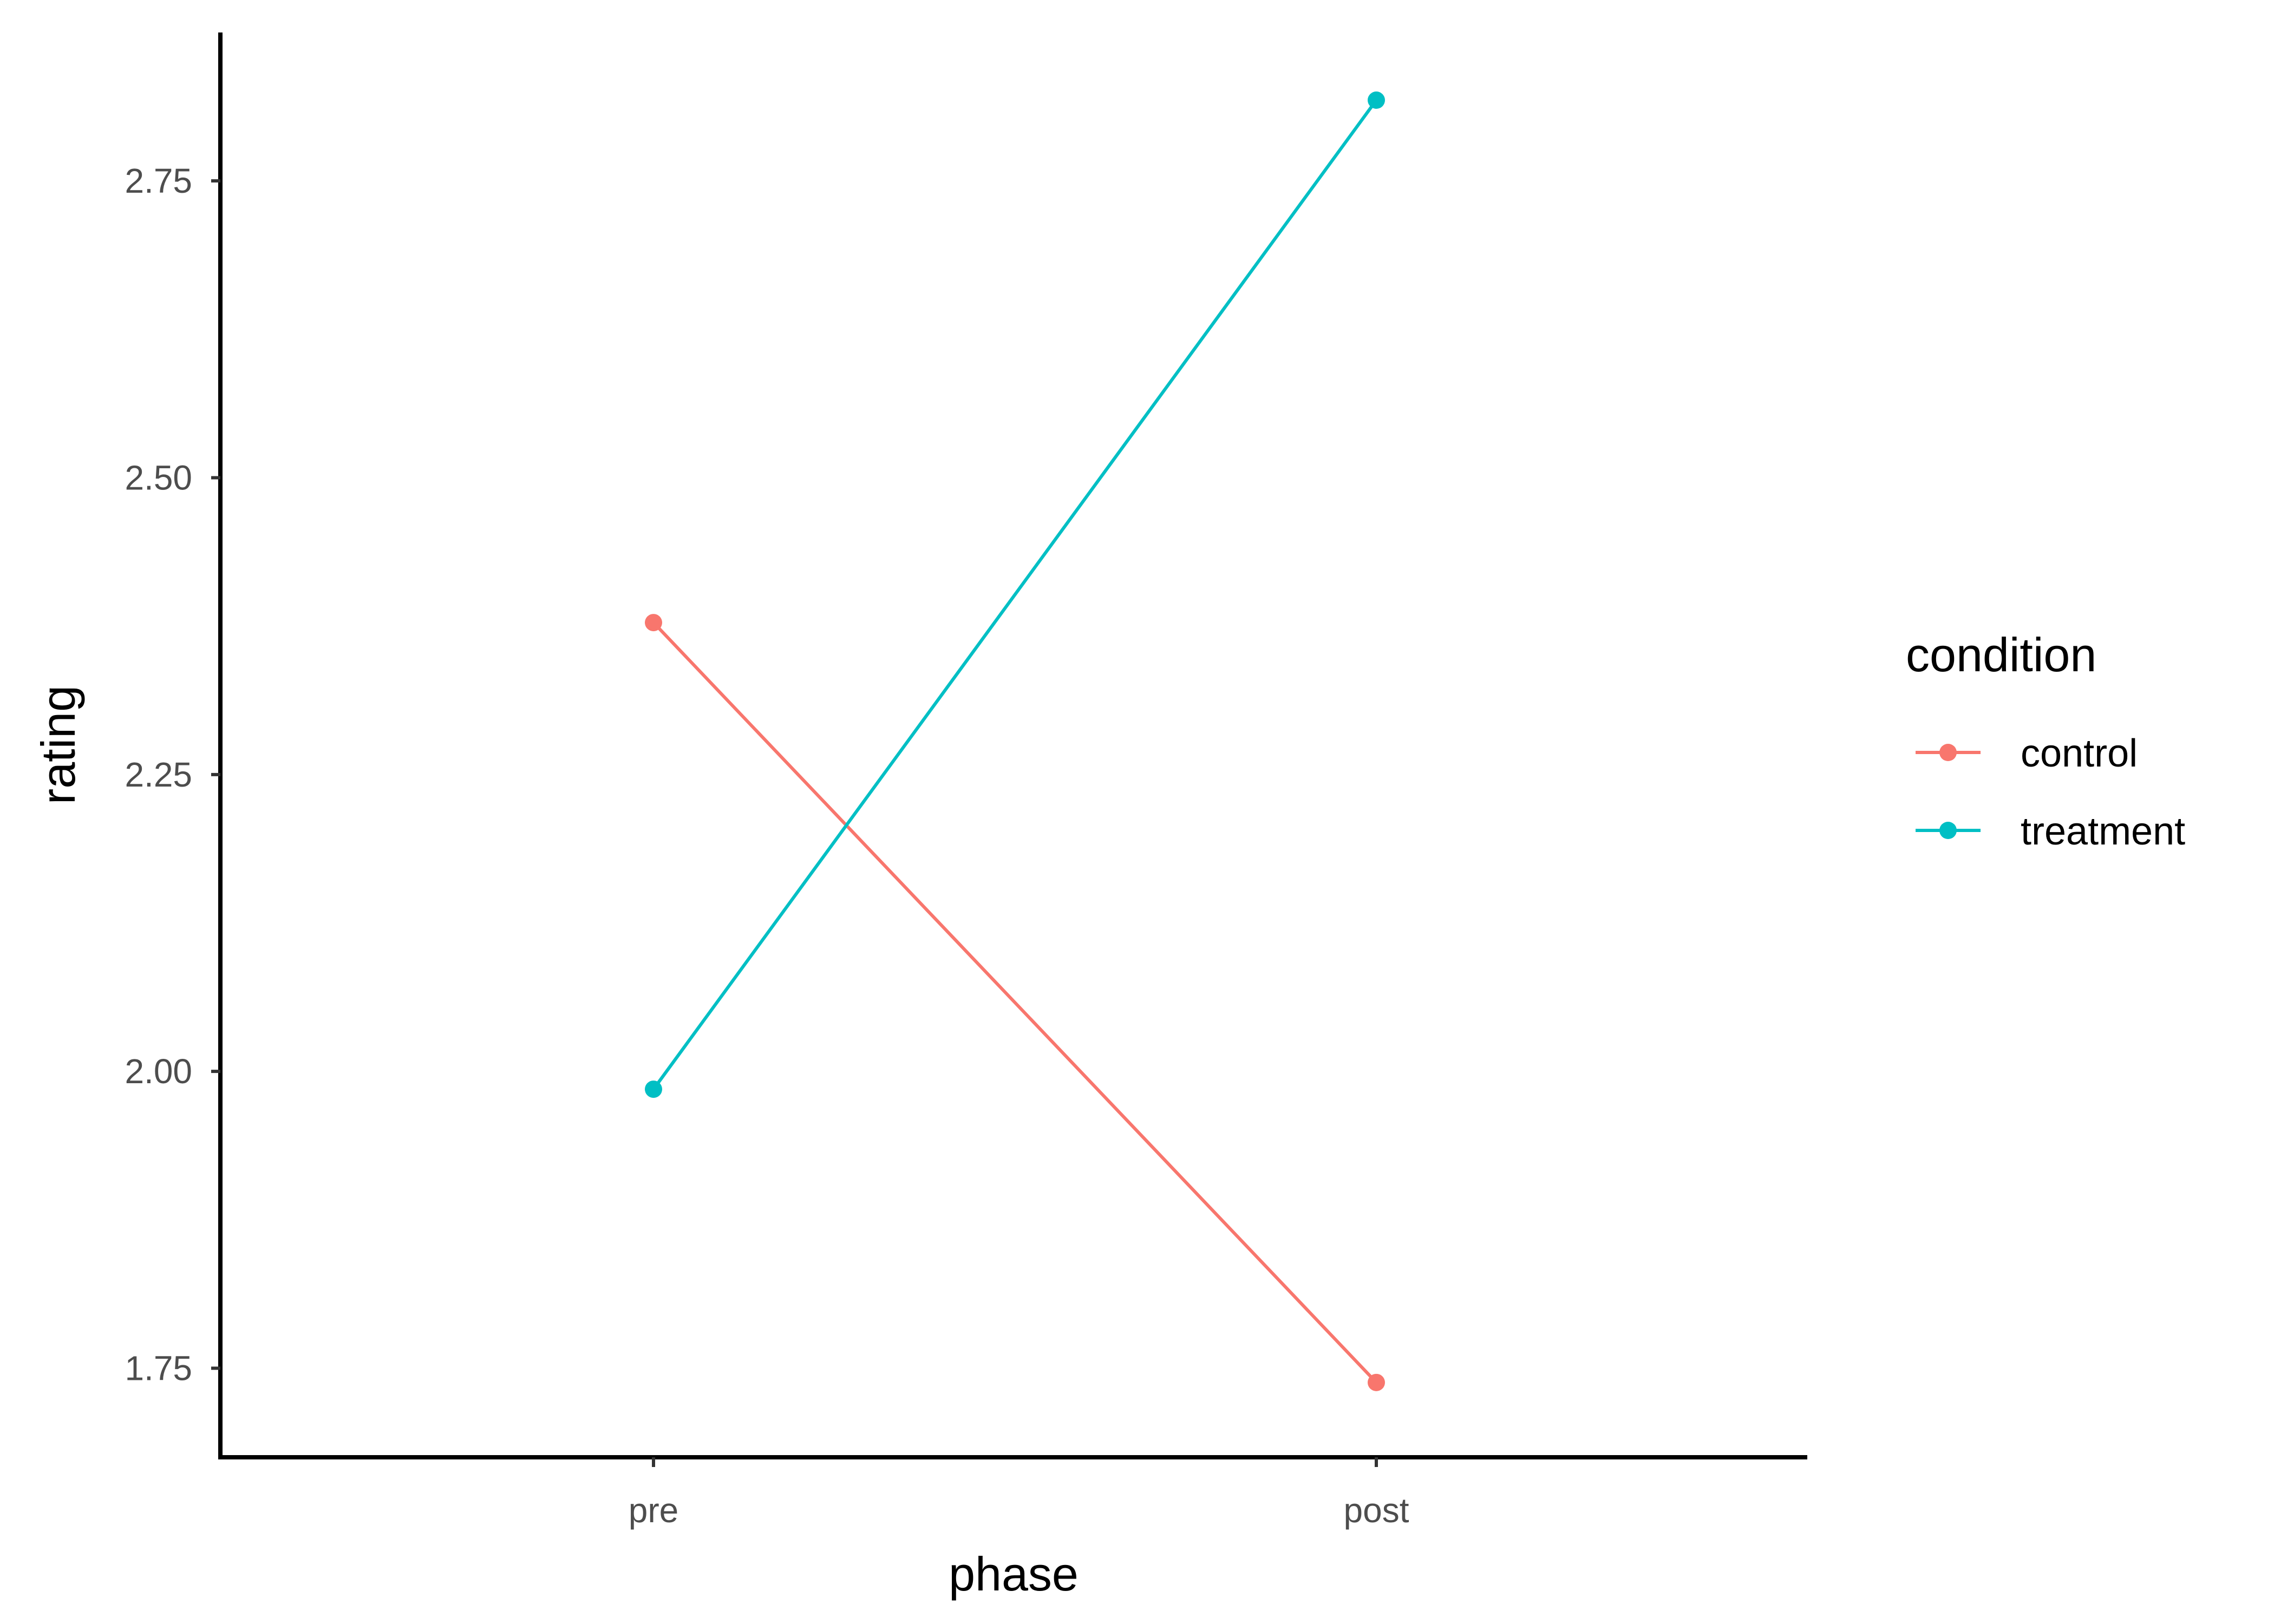  What do you see at coordinates (1019, 1493) in the screenshot?
I see `x-ticks: pre post` at bounding box center [1019, 1493].